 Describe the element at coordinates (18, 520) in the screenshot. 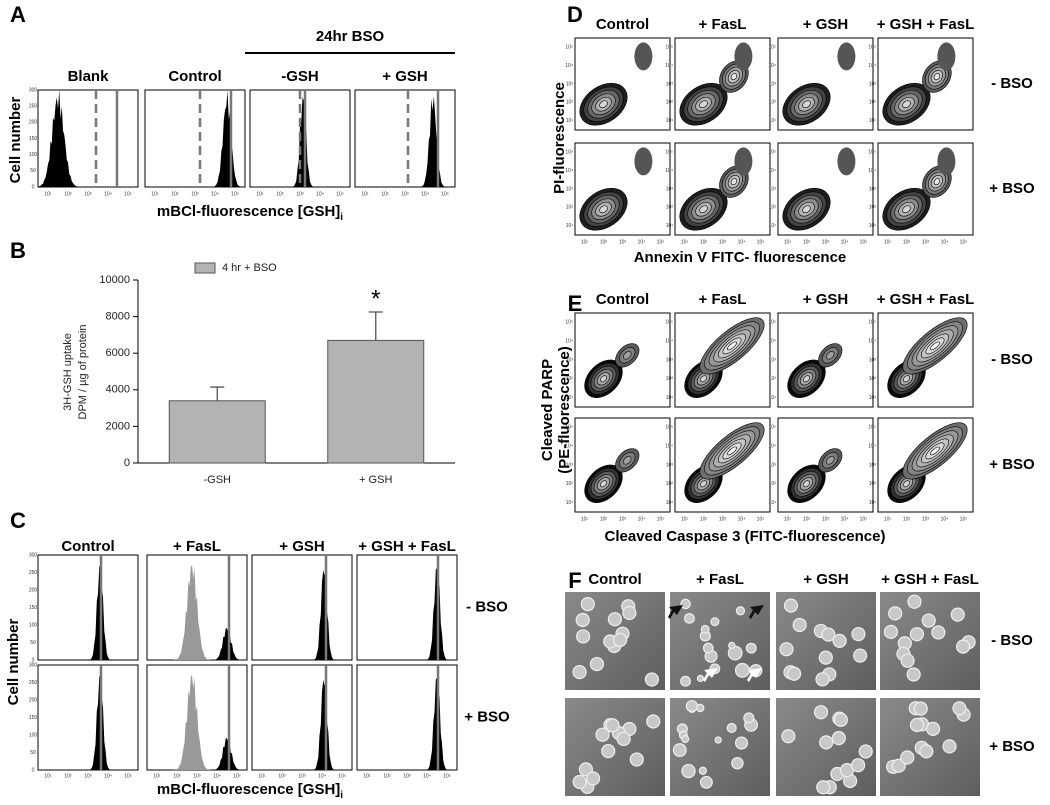

I see `panel-letter: C` at that location.